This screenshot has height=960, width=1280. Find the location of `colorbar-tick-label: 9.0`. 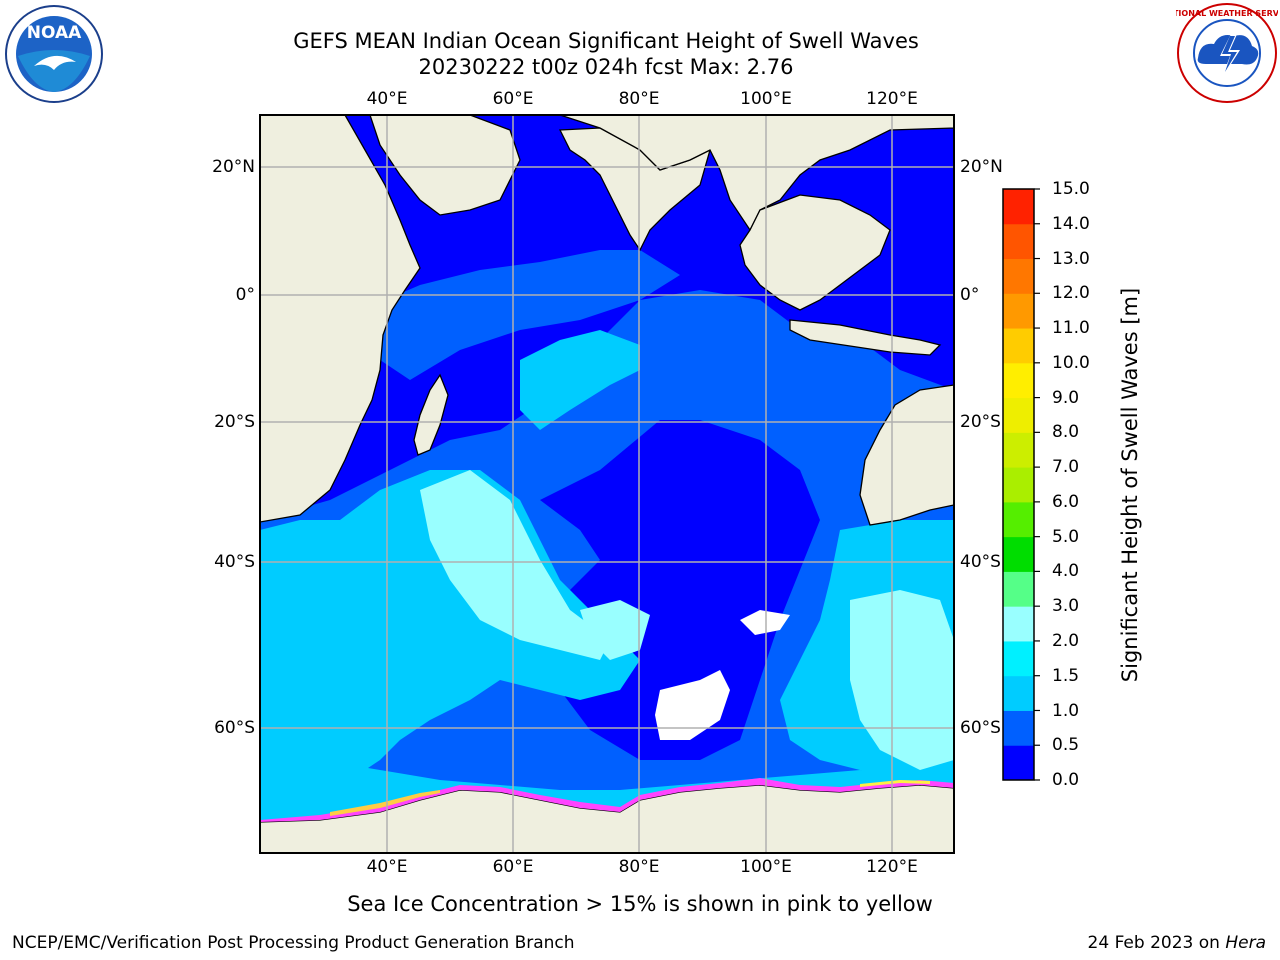

colorbar-tick-label: 9.0 is located at coordinates (1066, 397).